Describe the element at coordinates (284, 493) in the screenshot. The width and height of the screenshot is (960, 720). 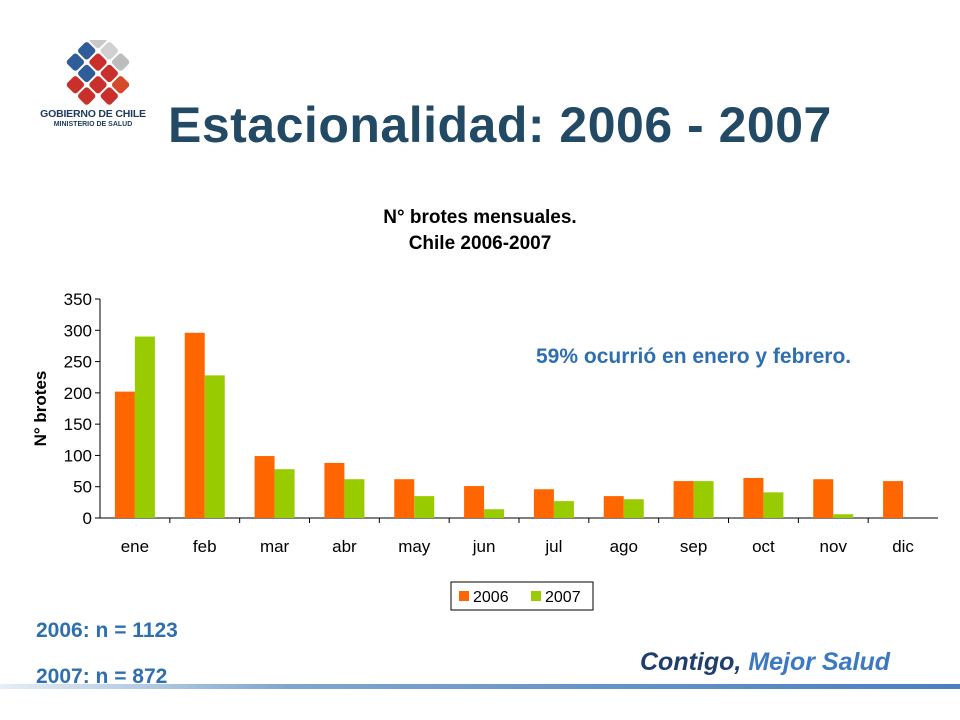
I see `bar-2007-mar` at that location.